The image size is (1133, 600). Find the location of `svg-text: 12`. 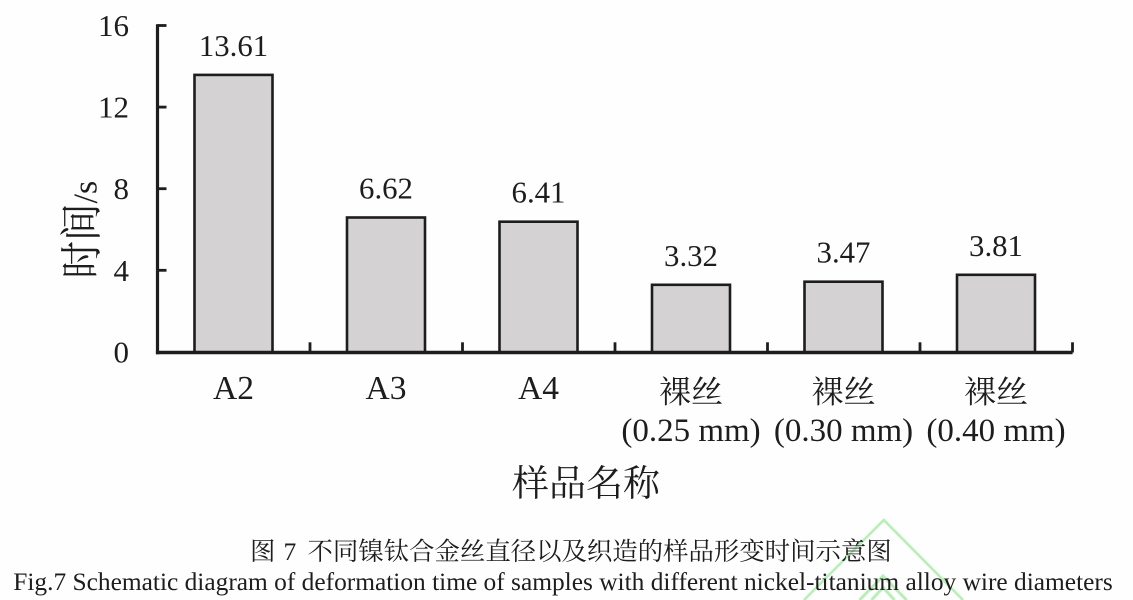

svg-text: 12 is located at coordinates (113, 107).